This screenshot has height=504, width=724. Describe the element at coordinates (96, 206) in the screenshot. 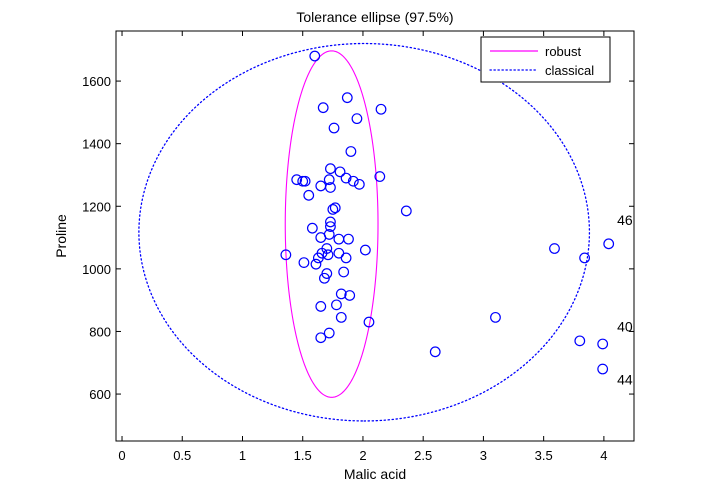

I see `y-tick-label: 1200` at that location.